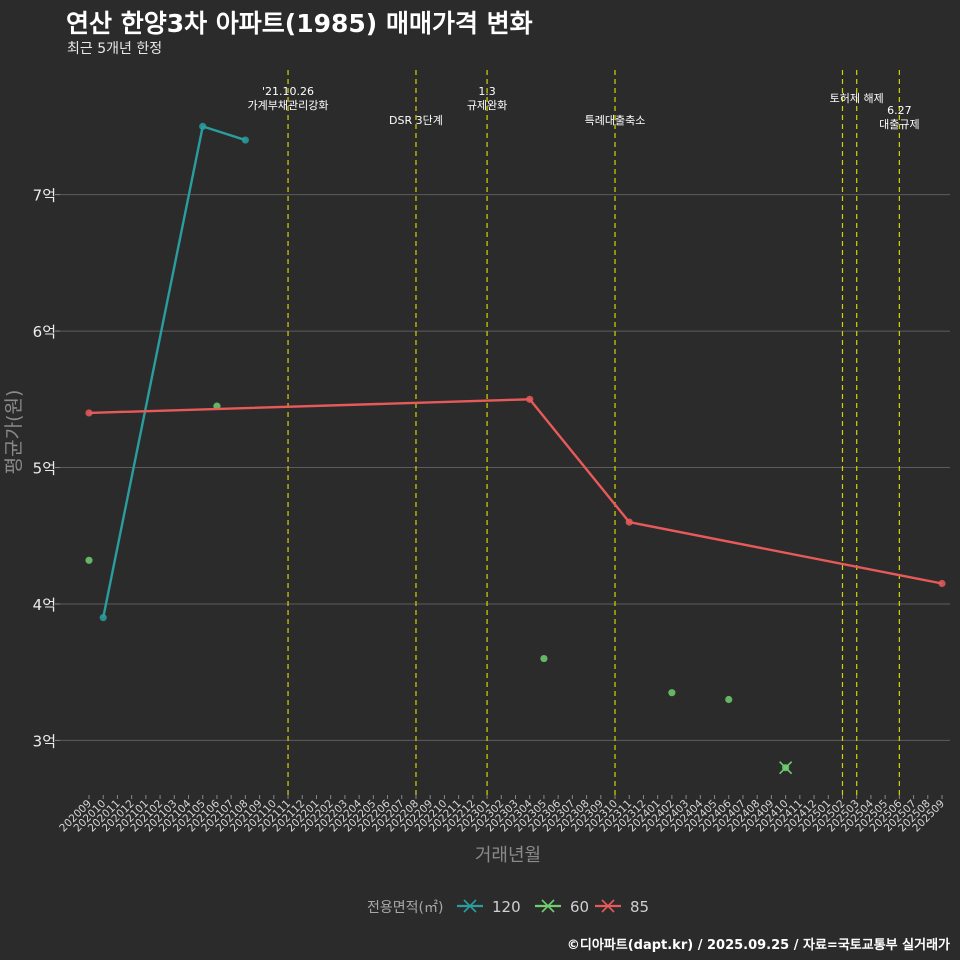 The width and height of the screenshot is (960, 960). Describe the element at coordinates (487, 105) in the screenshot. I see `event-label: 규제완화` at that location.